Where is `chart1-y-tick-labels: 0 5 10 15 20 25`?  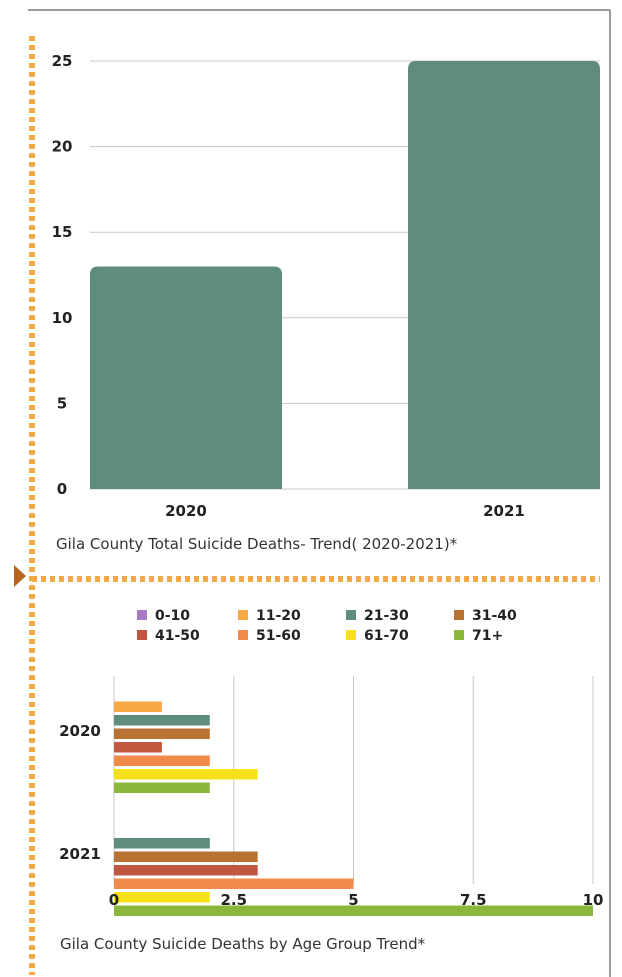 chart1-y-tick-labels: 0 5 10 15 20 25 is located at coordinates (62, 275).